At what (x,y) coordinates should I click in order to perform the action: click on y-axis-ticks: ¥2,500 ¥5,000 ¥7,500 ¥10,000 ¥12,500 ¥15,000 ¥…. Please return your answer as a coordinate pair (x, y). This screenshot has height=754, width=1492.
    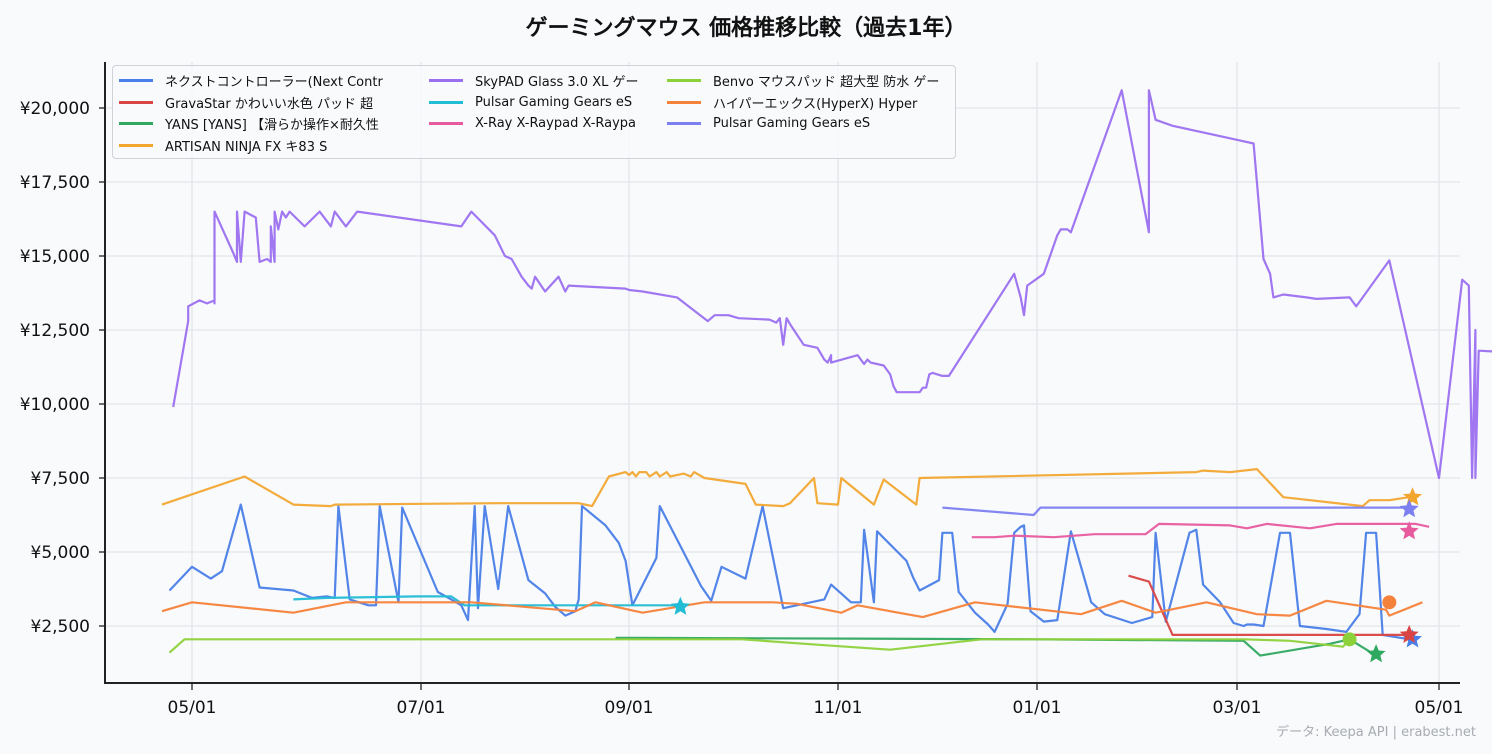
    Looking at the image, I should click on (62, 368).